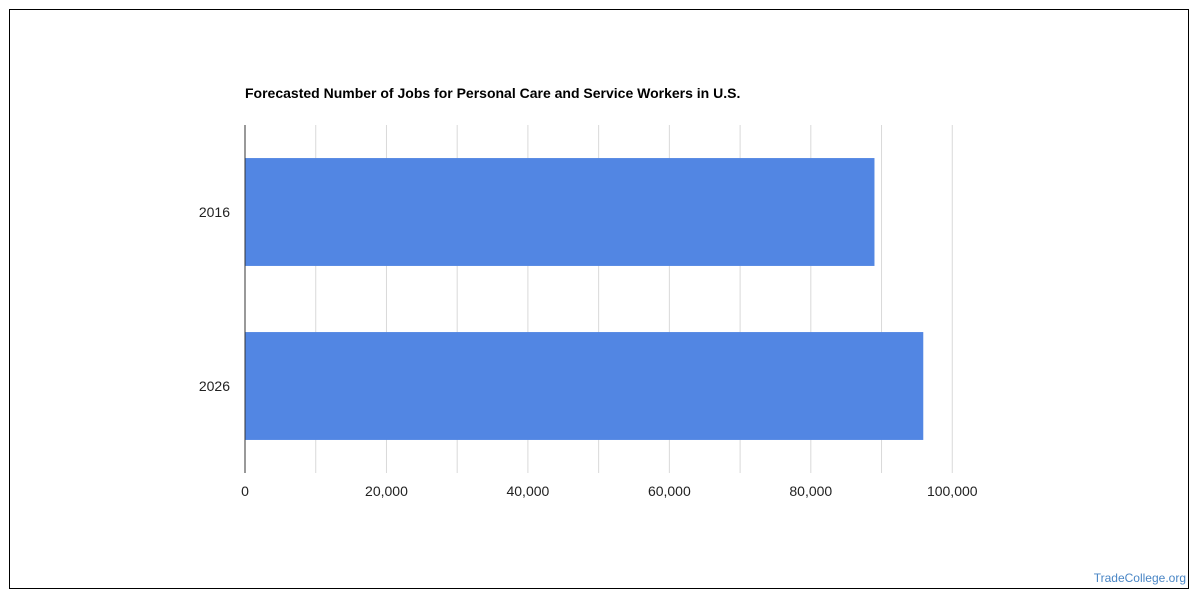 The width and height of the screenshot is (1200, 600). I want to click on x-tick-label: 80,000, so click(810, 491).